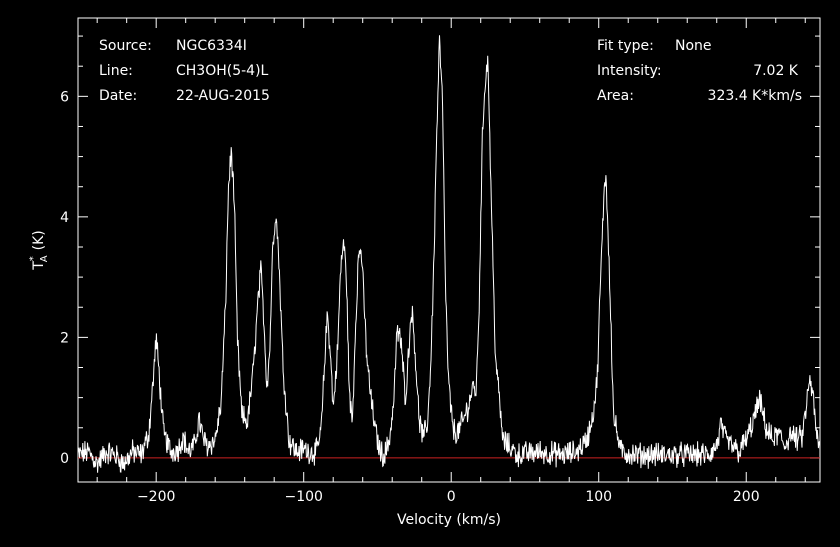 The width and height of the screenshot is (840, 547). I want to click on x-tick-label: 100, so click(598, 497).